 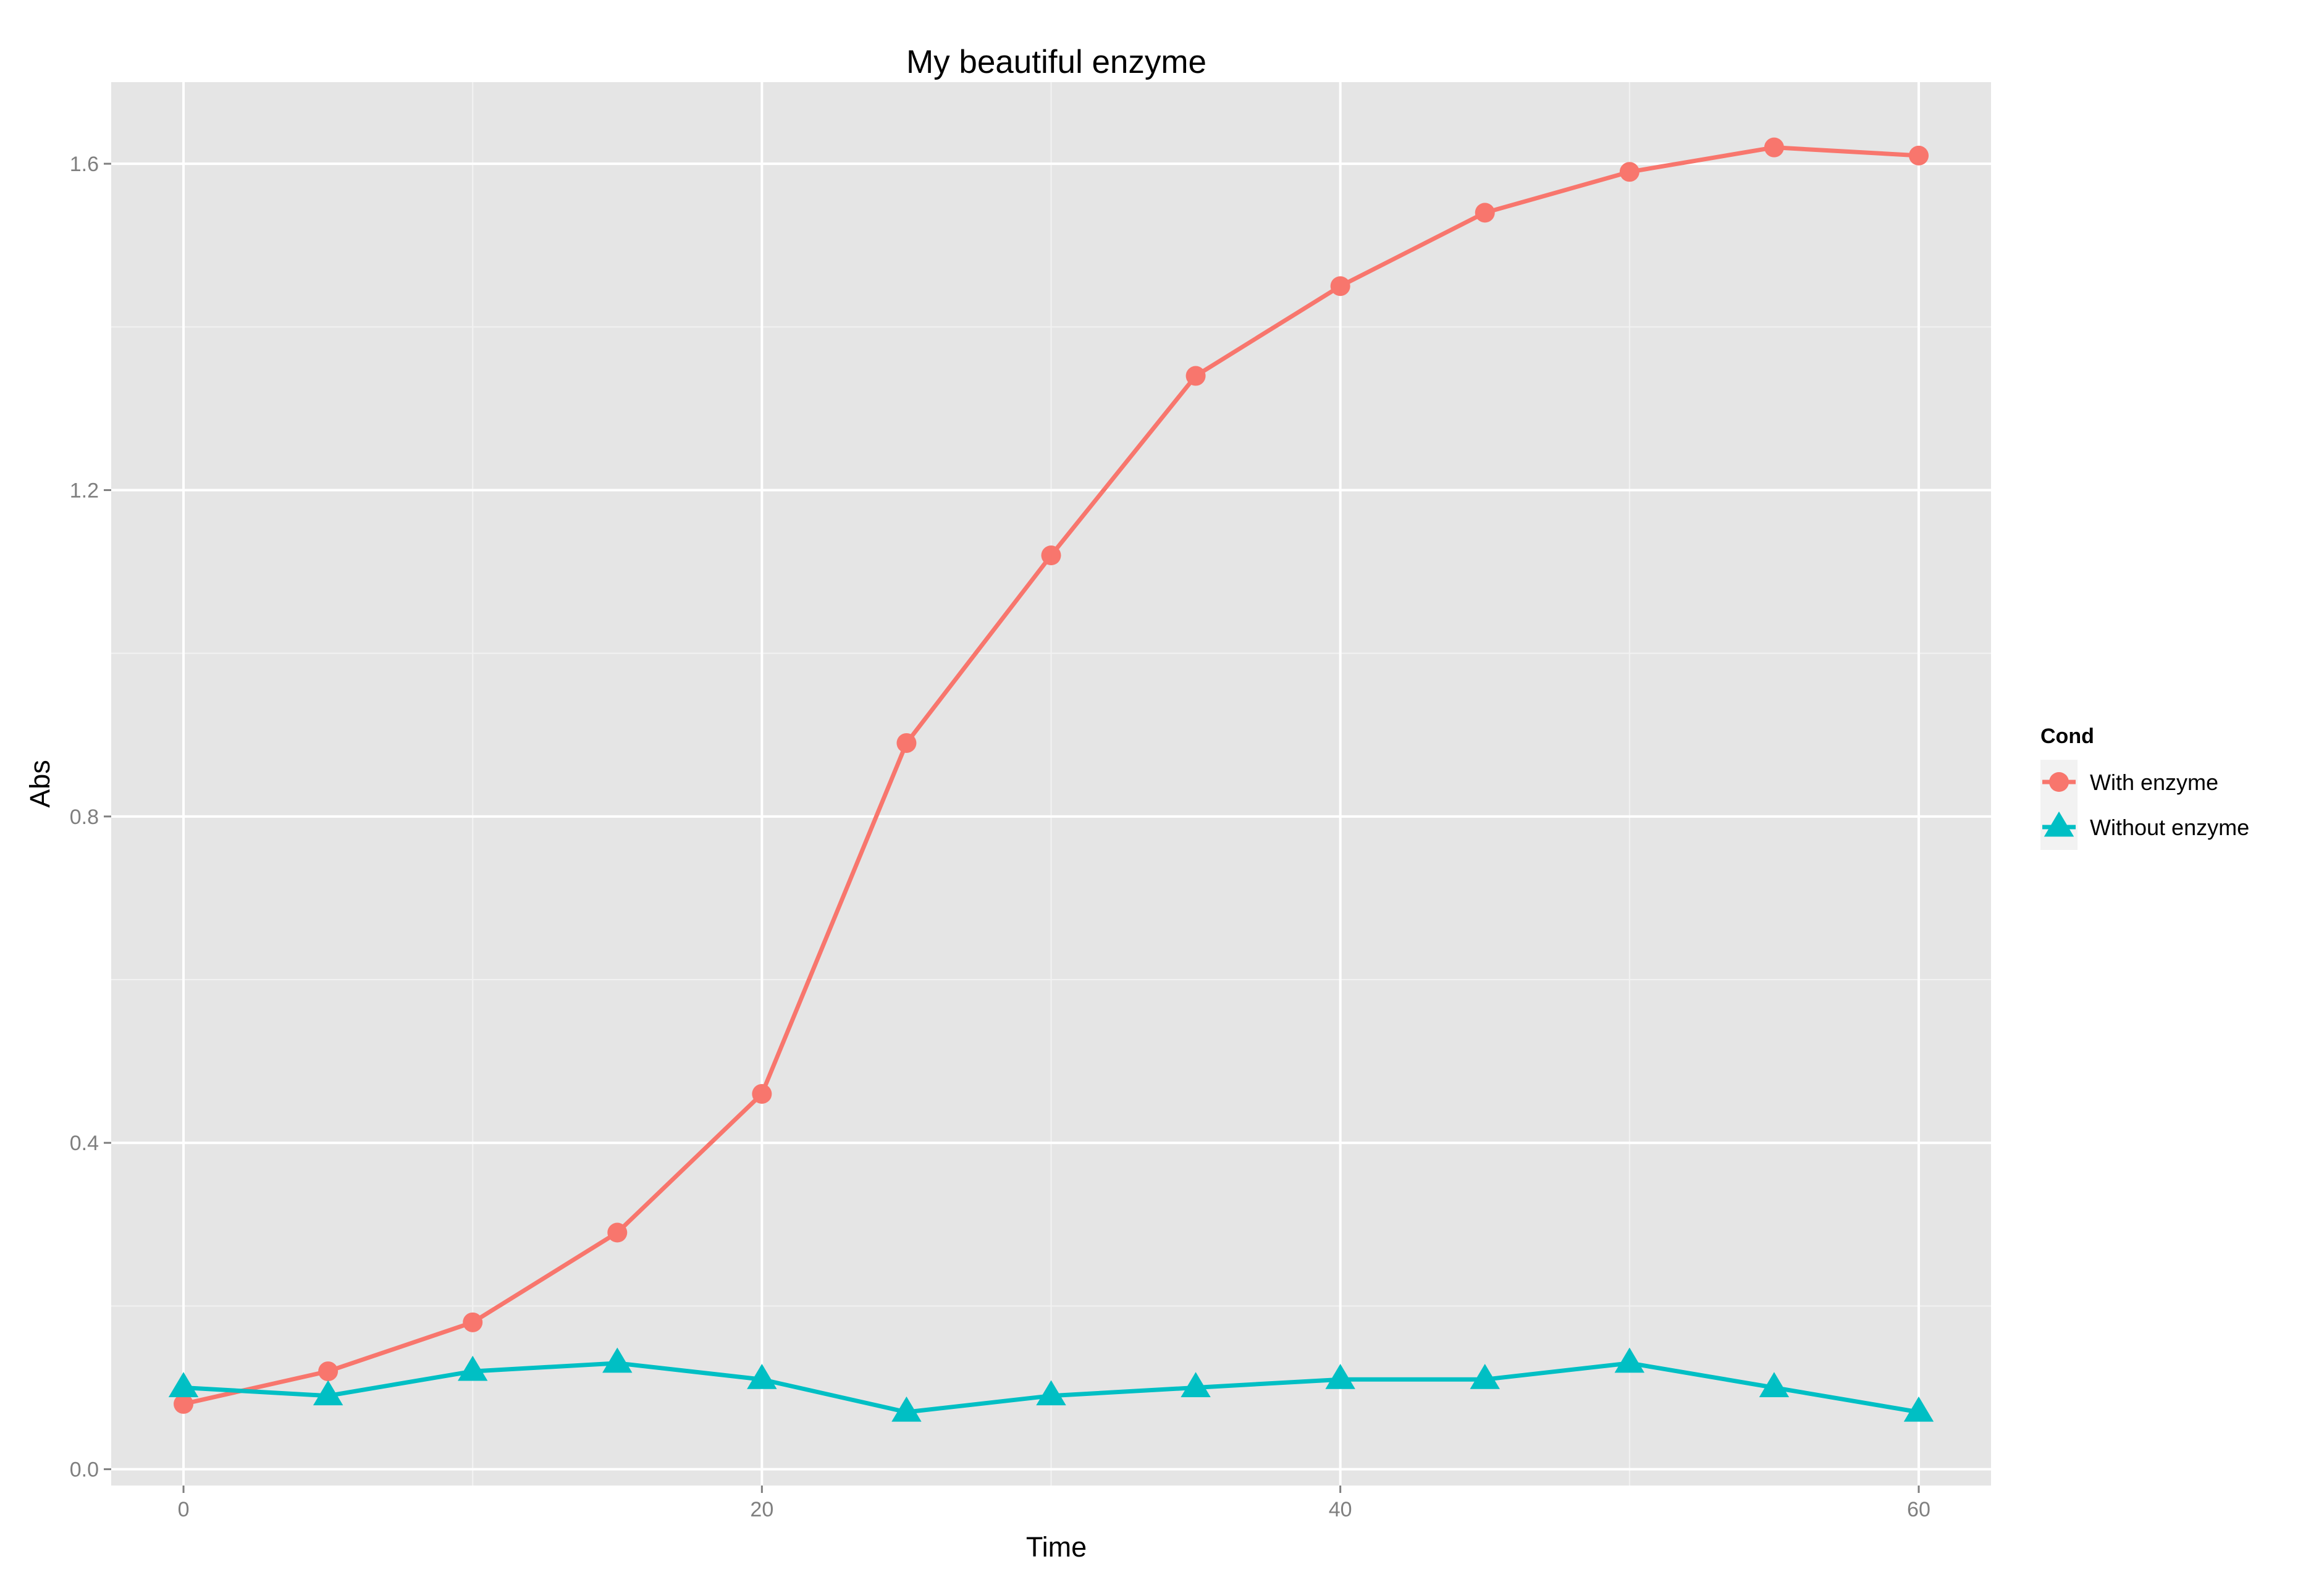 I want to click on x-tick-label: 40, so click(x=1341, y=1509).